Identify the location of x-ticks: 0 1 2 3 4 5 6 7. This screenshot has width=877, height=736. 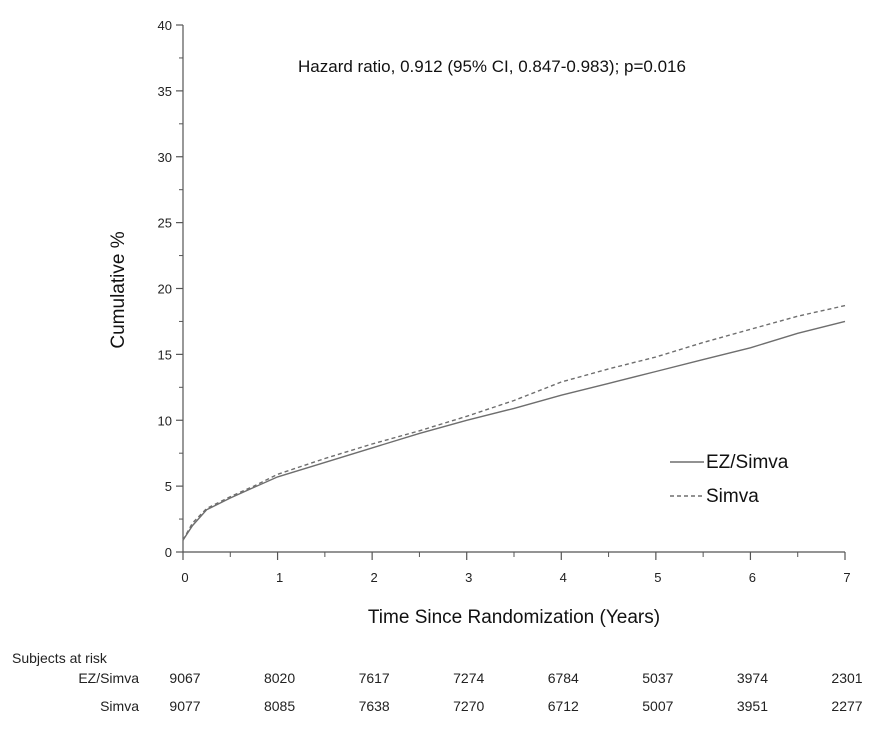
(516, 568).